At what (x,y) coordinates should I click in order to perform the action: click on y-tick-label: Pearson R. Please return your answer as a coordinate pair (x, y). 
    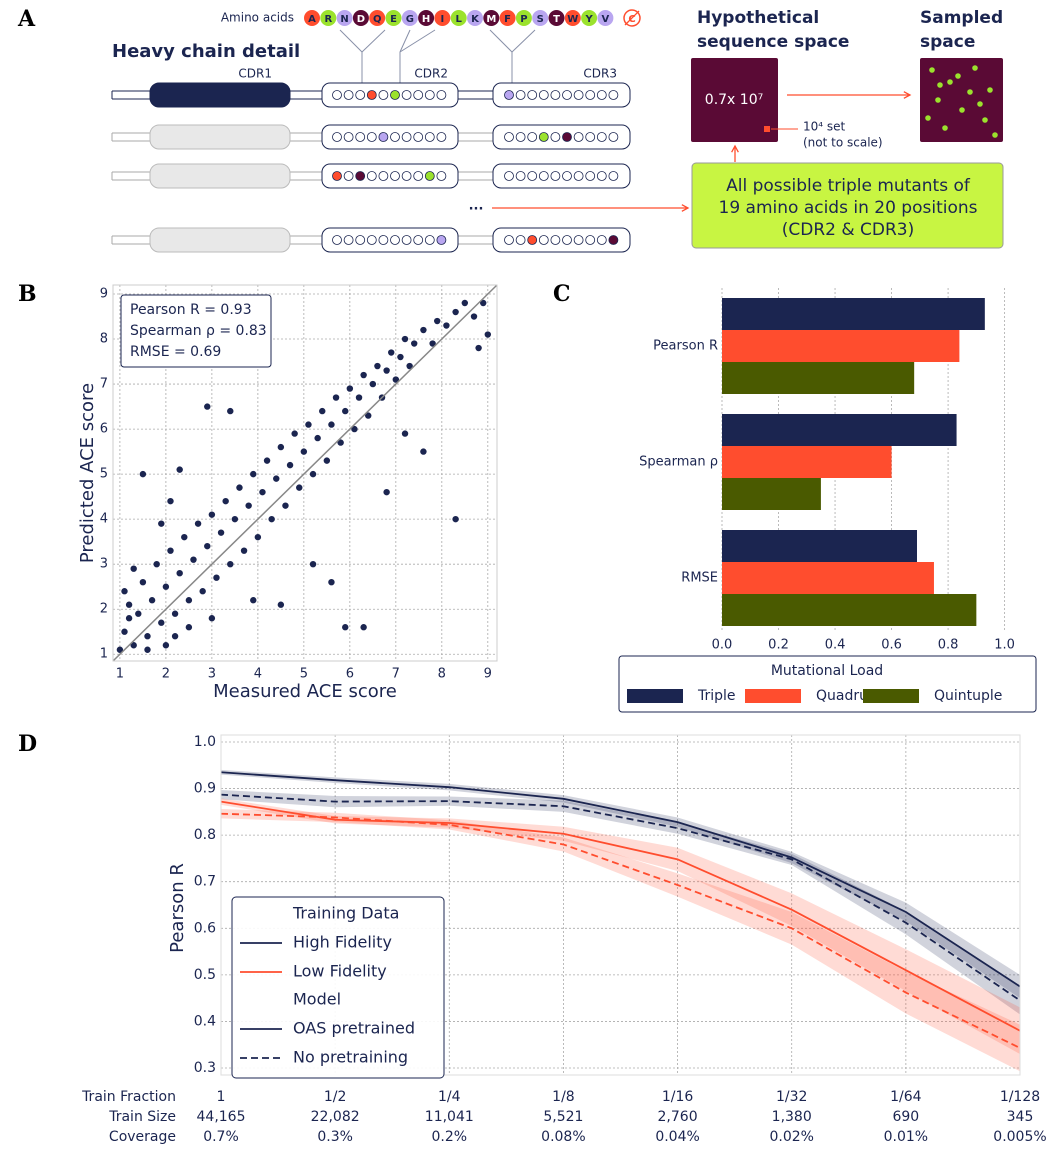
    Looking at the image, I should click on (685, 346).